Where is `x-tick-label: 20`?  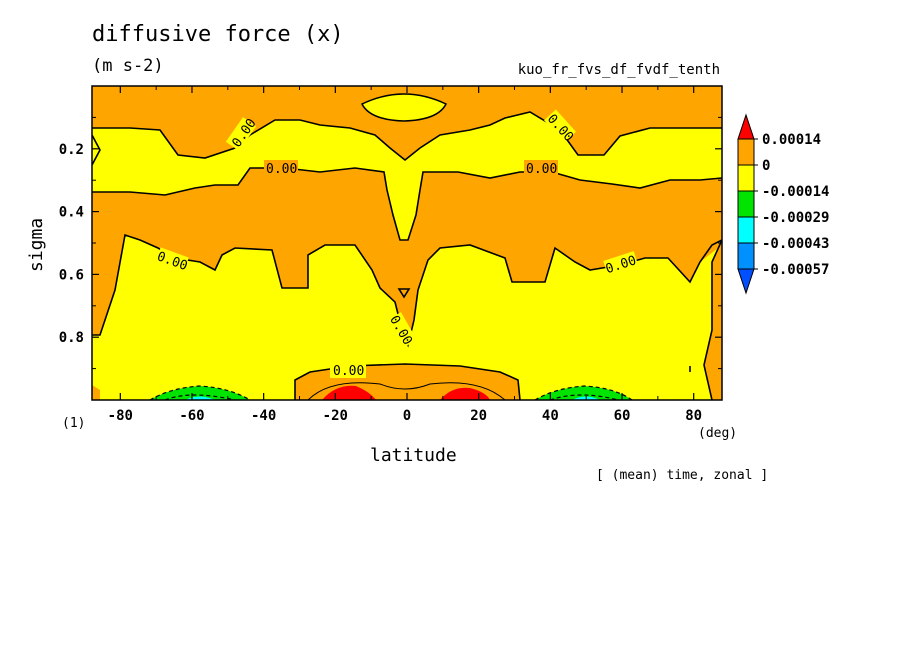 x-tick-label: 20 is located at coordinates (478, 416).